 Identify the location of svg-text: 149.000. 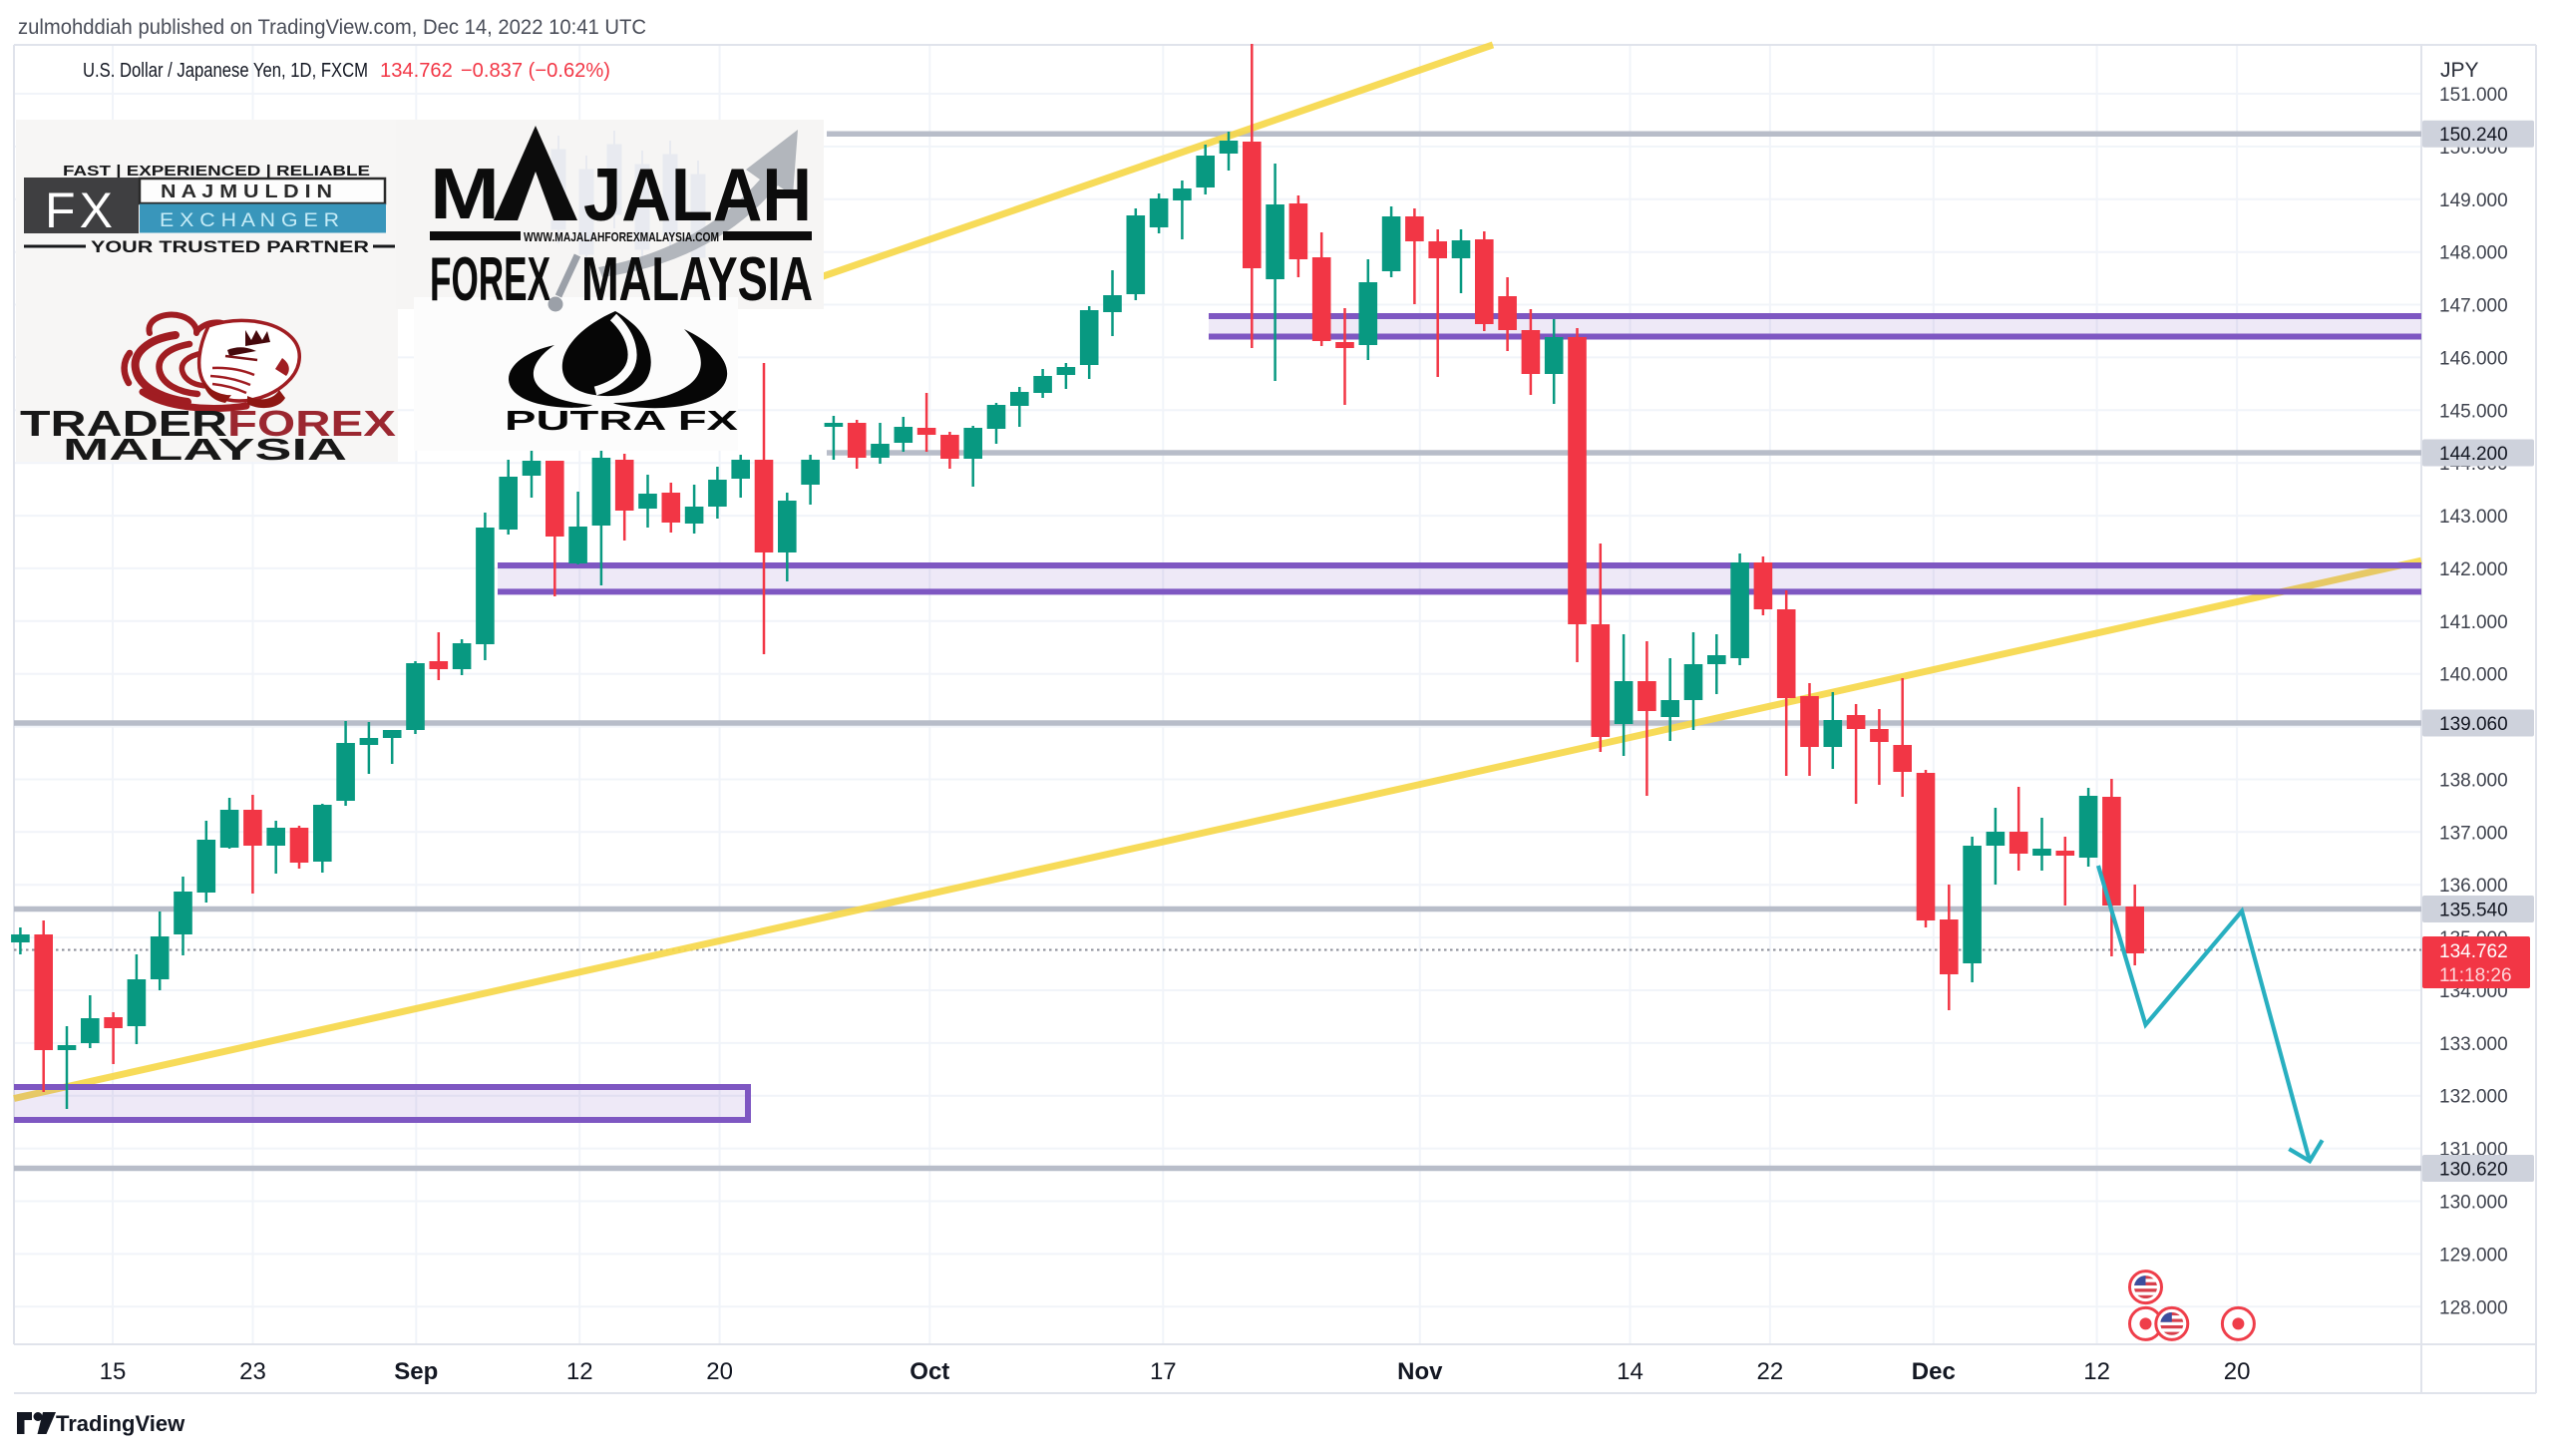
(2473, 200).